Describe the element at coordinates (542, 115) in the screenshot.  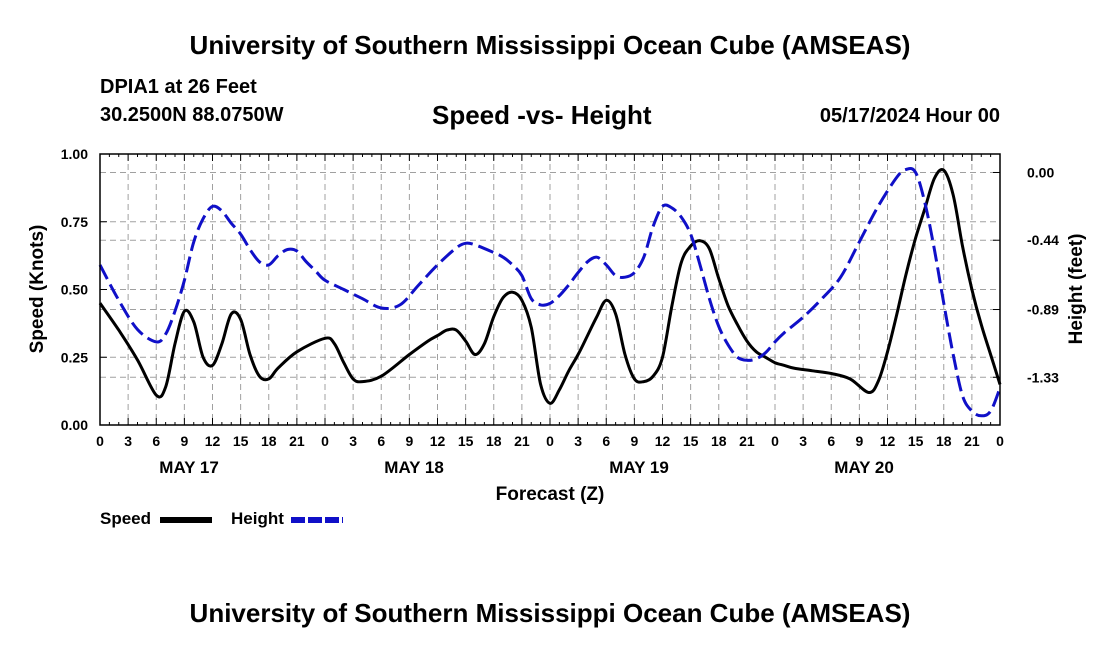
I see `chart-subtitle: Speed -vs- Height` at that location.